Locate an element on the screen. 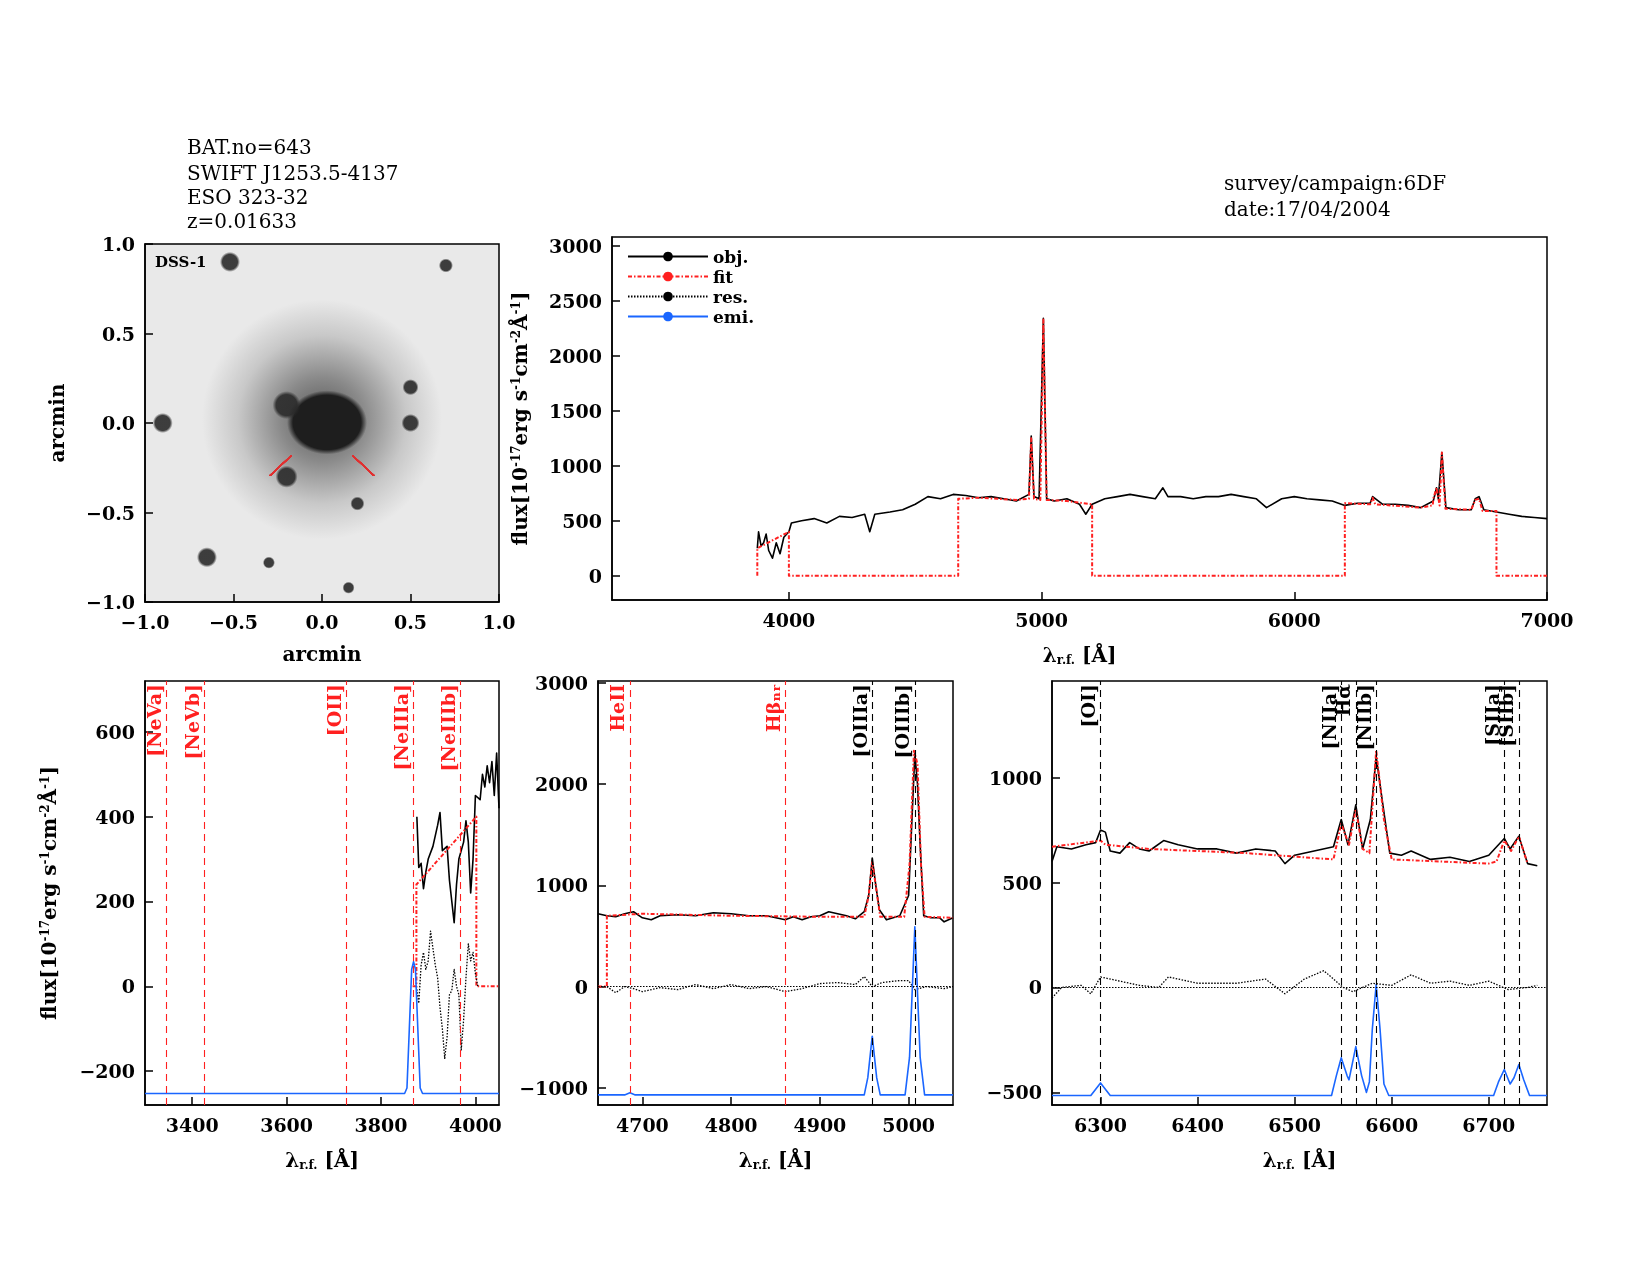  ref-line-label: [OIIIa] is located at coordinates (859, 721).